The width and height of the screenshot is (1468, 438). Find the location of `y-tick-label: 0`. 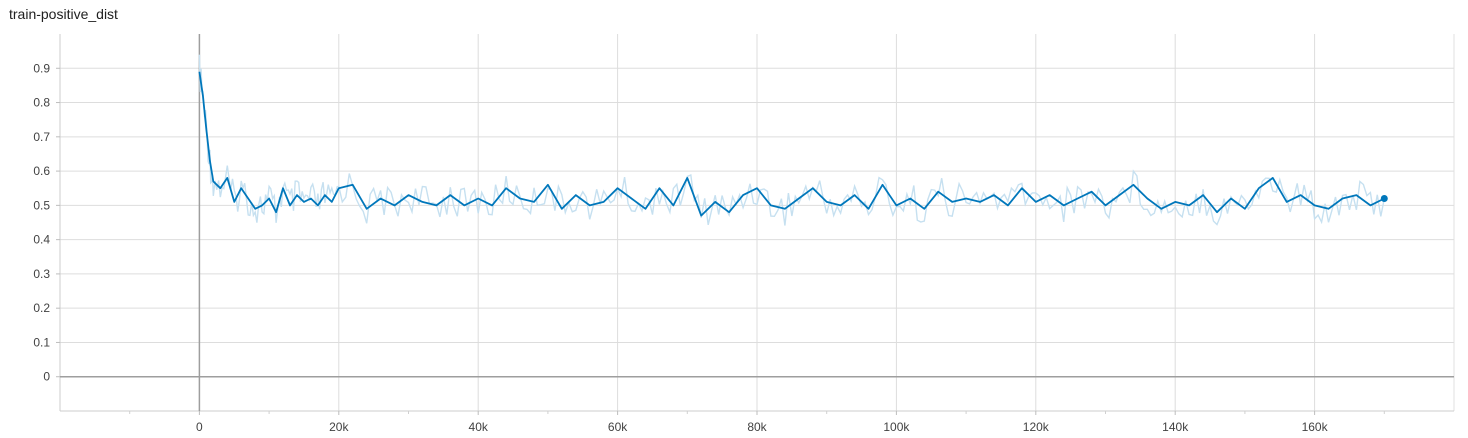

y-tick-label: 0 is located at coordinates (46, 377).